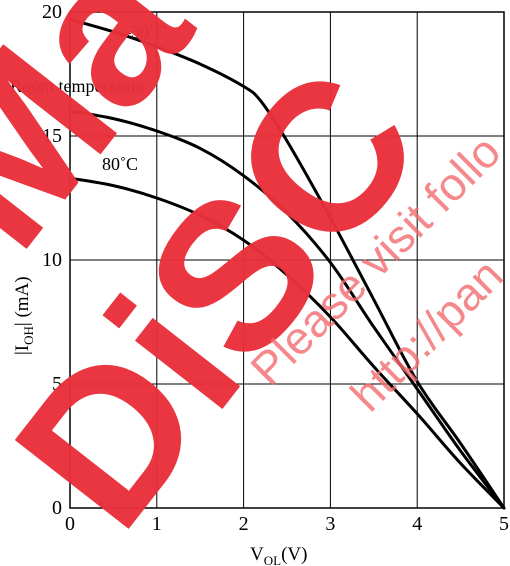  Describe the element at coordinates (57, 384) in the screenshot. I see `y-tick-label-1: 5` at that location.